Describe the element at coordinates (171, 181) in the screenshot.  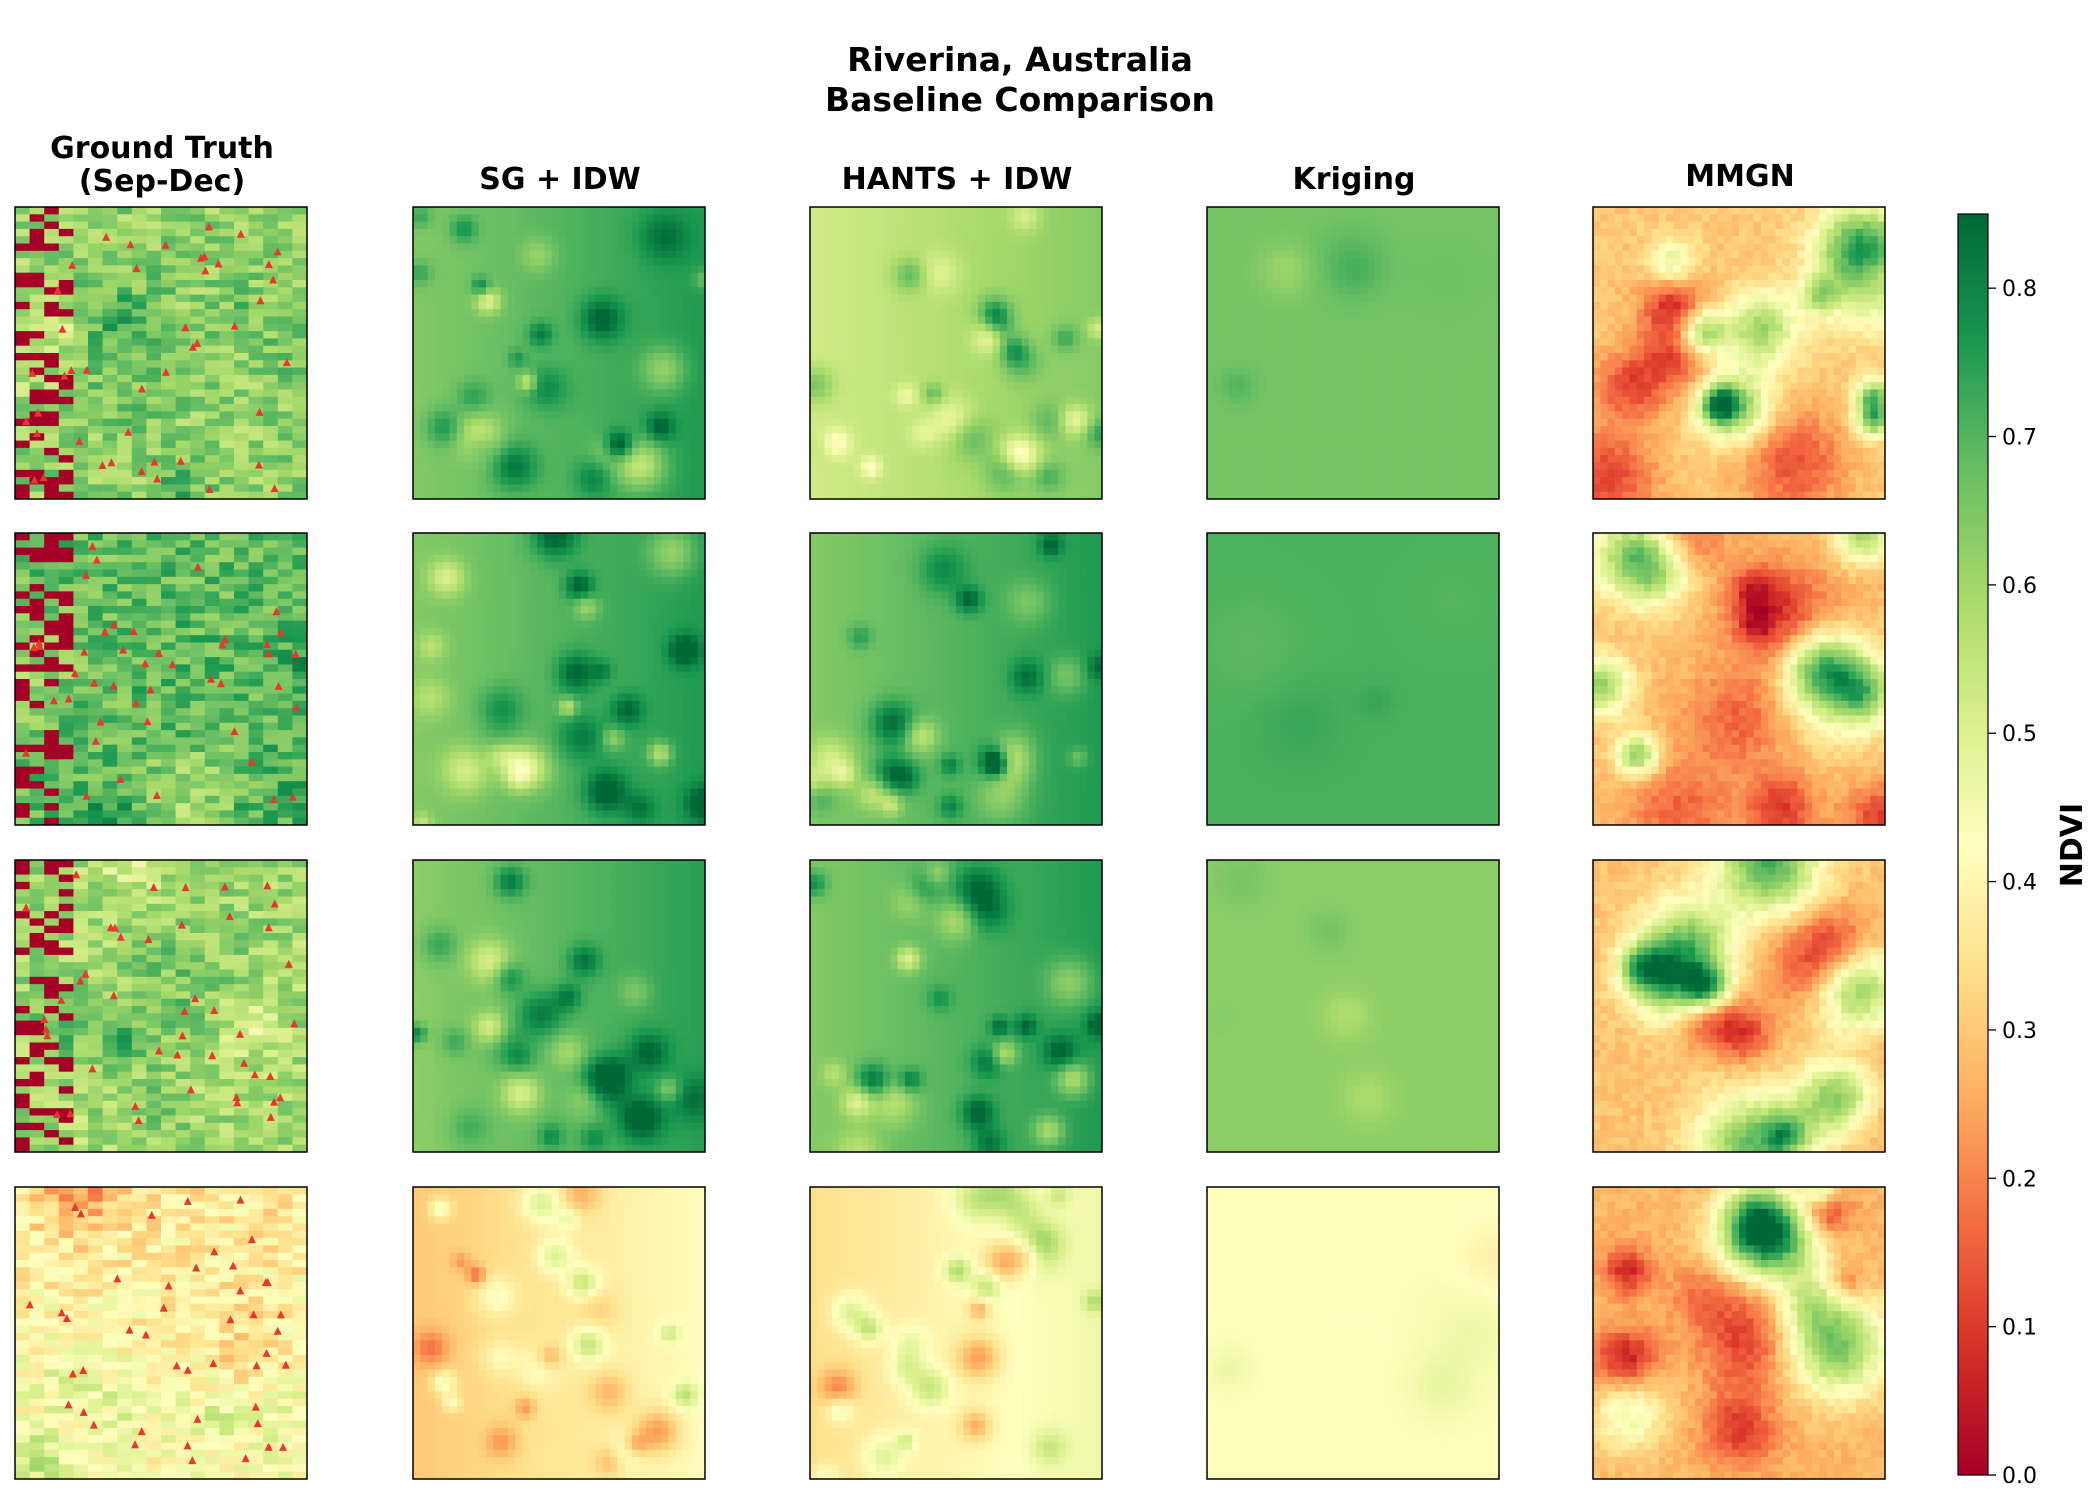
I see `column-title-ground-truth-line2: (Sep-Dec)` at that location.